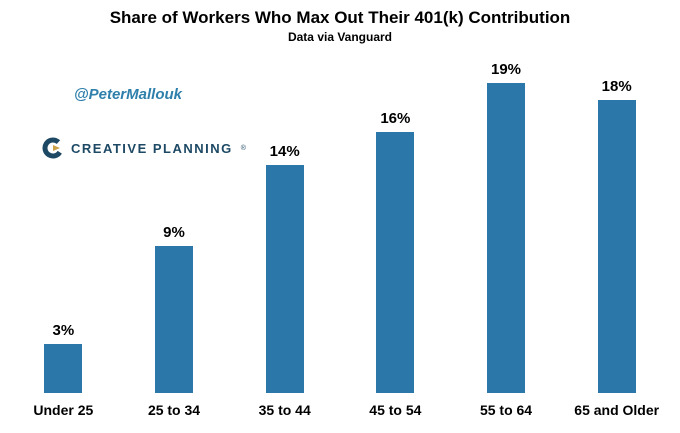  Describe the element at coordinates (63, 241) in the screenshot. I see `bar-column: 3% Under 25` at that location.